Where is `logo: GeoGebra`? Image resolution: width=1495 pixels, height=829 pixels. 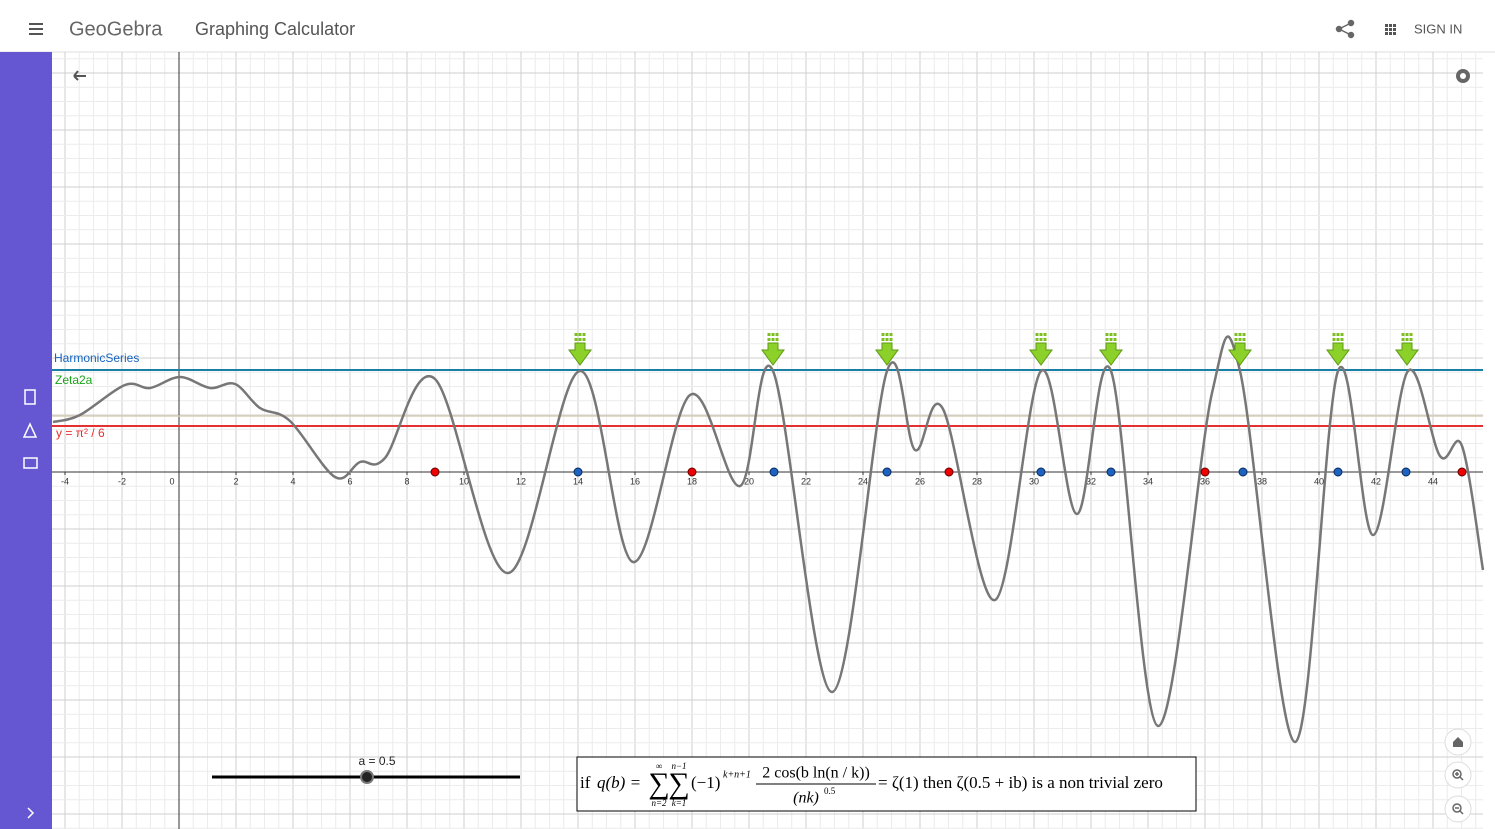
logo: GeoGebra is located at coordinates (116, 29).